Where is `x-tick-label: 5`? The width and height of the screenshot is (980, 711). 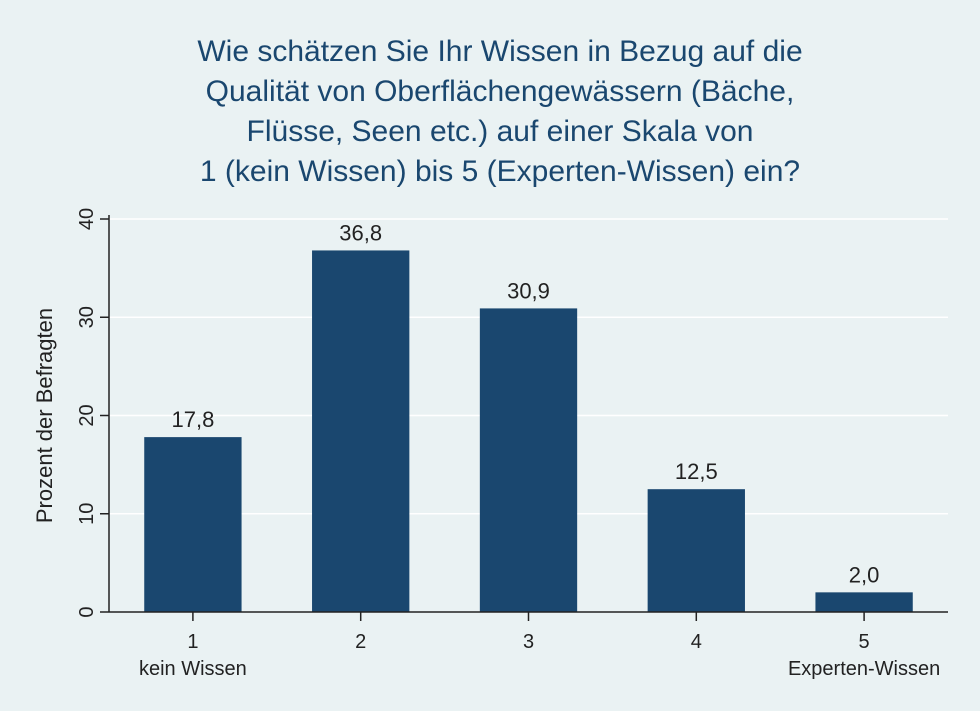 x-tick-label: 5 is located at coordinates (864, 642).